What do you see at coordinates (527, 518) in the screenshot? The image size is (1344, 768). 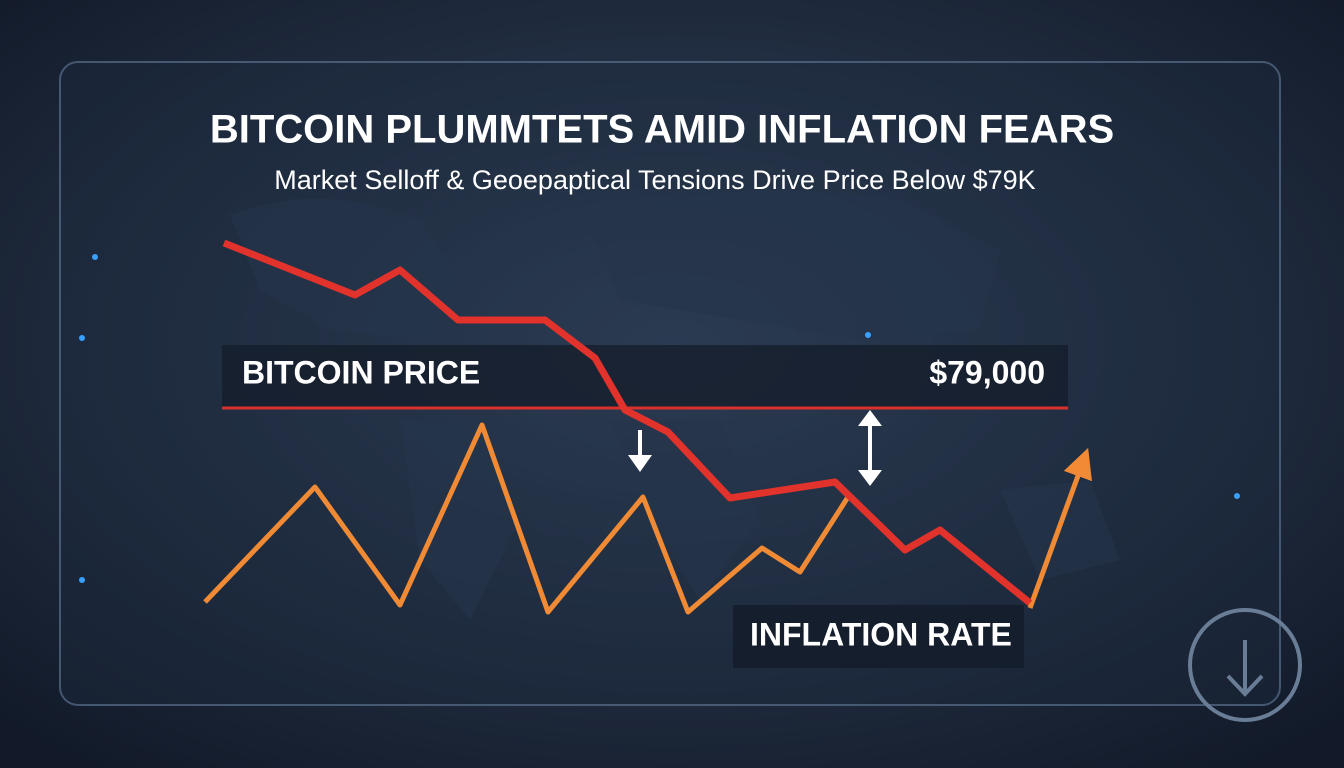 I see `inflation-line` at bounding box center [527, 518].